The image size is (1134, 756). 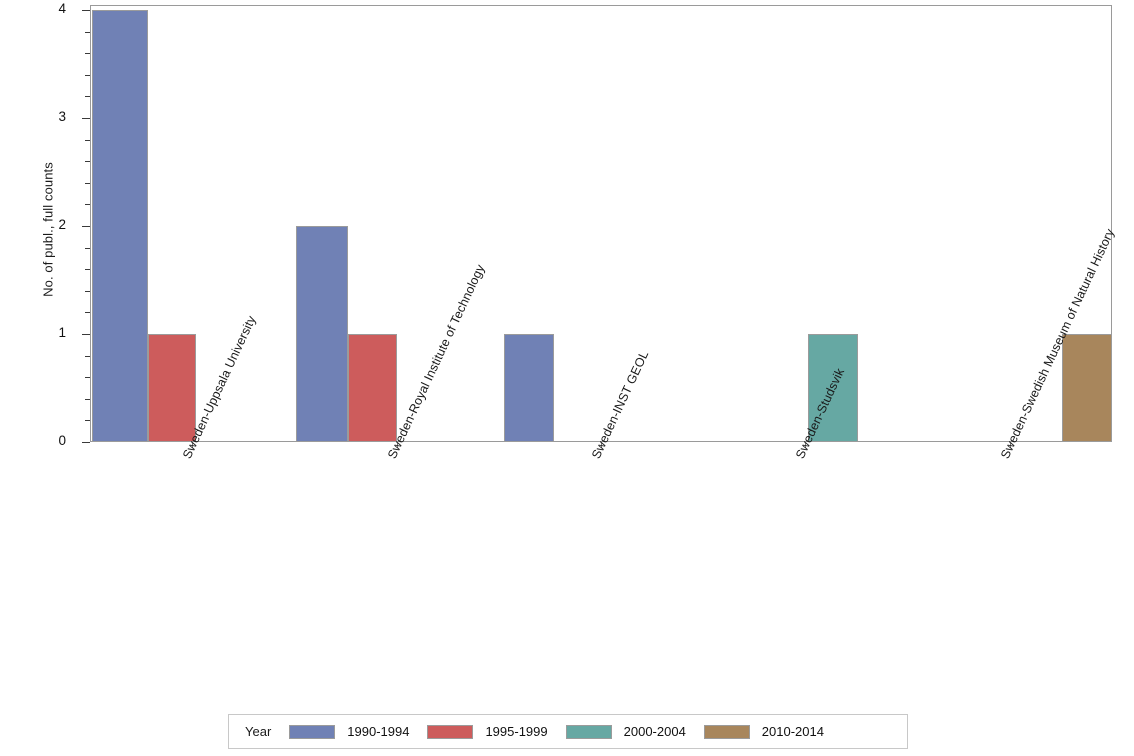 What do you see at coordinates (378, 731) in the screenshot?
I see `legend-label: 1990-1994` at bounding box center [378, 731].